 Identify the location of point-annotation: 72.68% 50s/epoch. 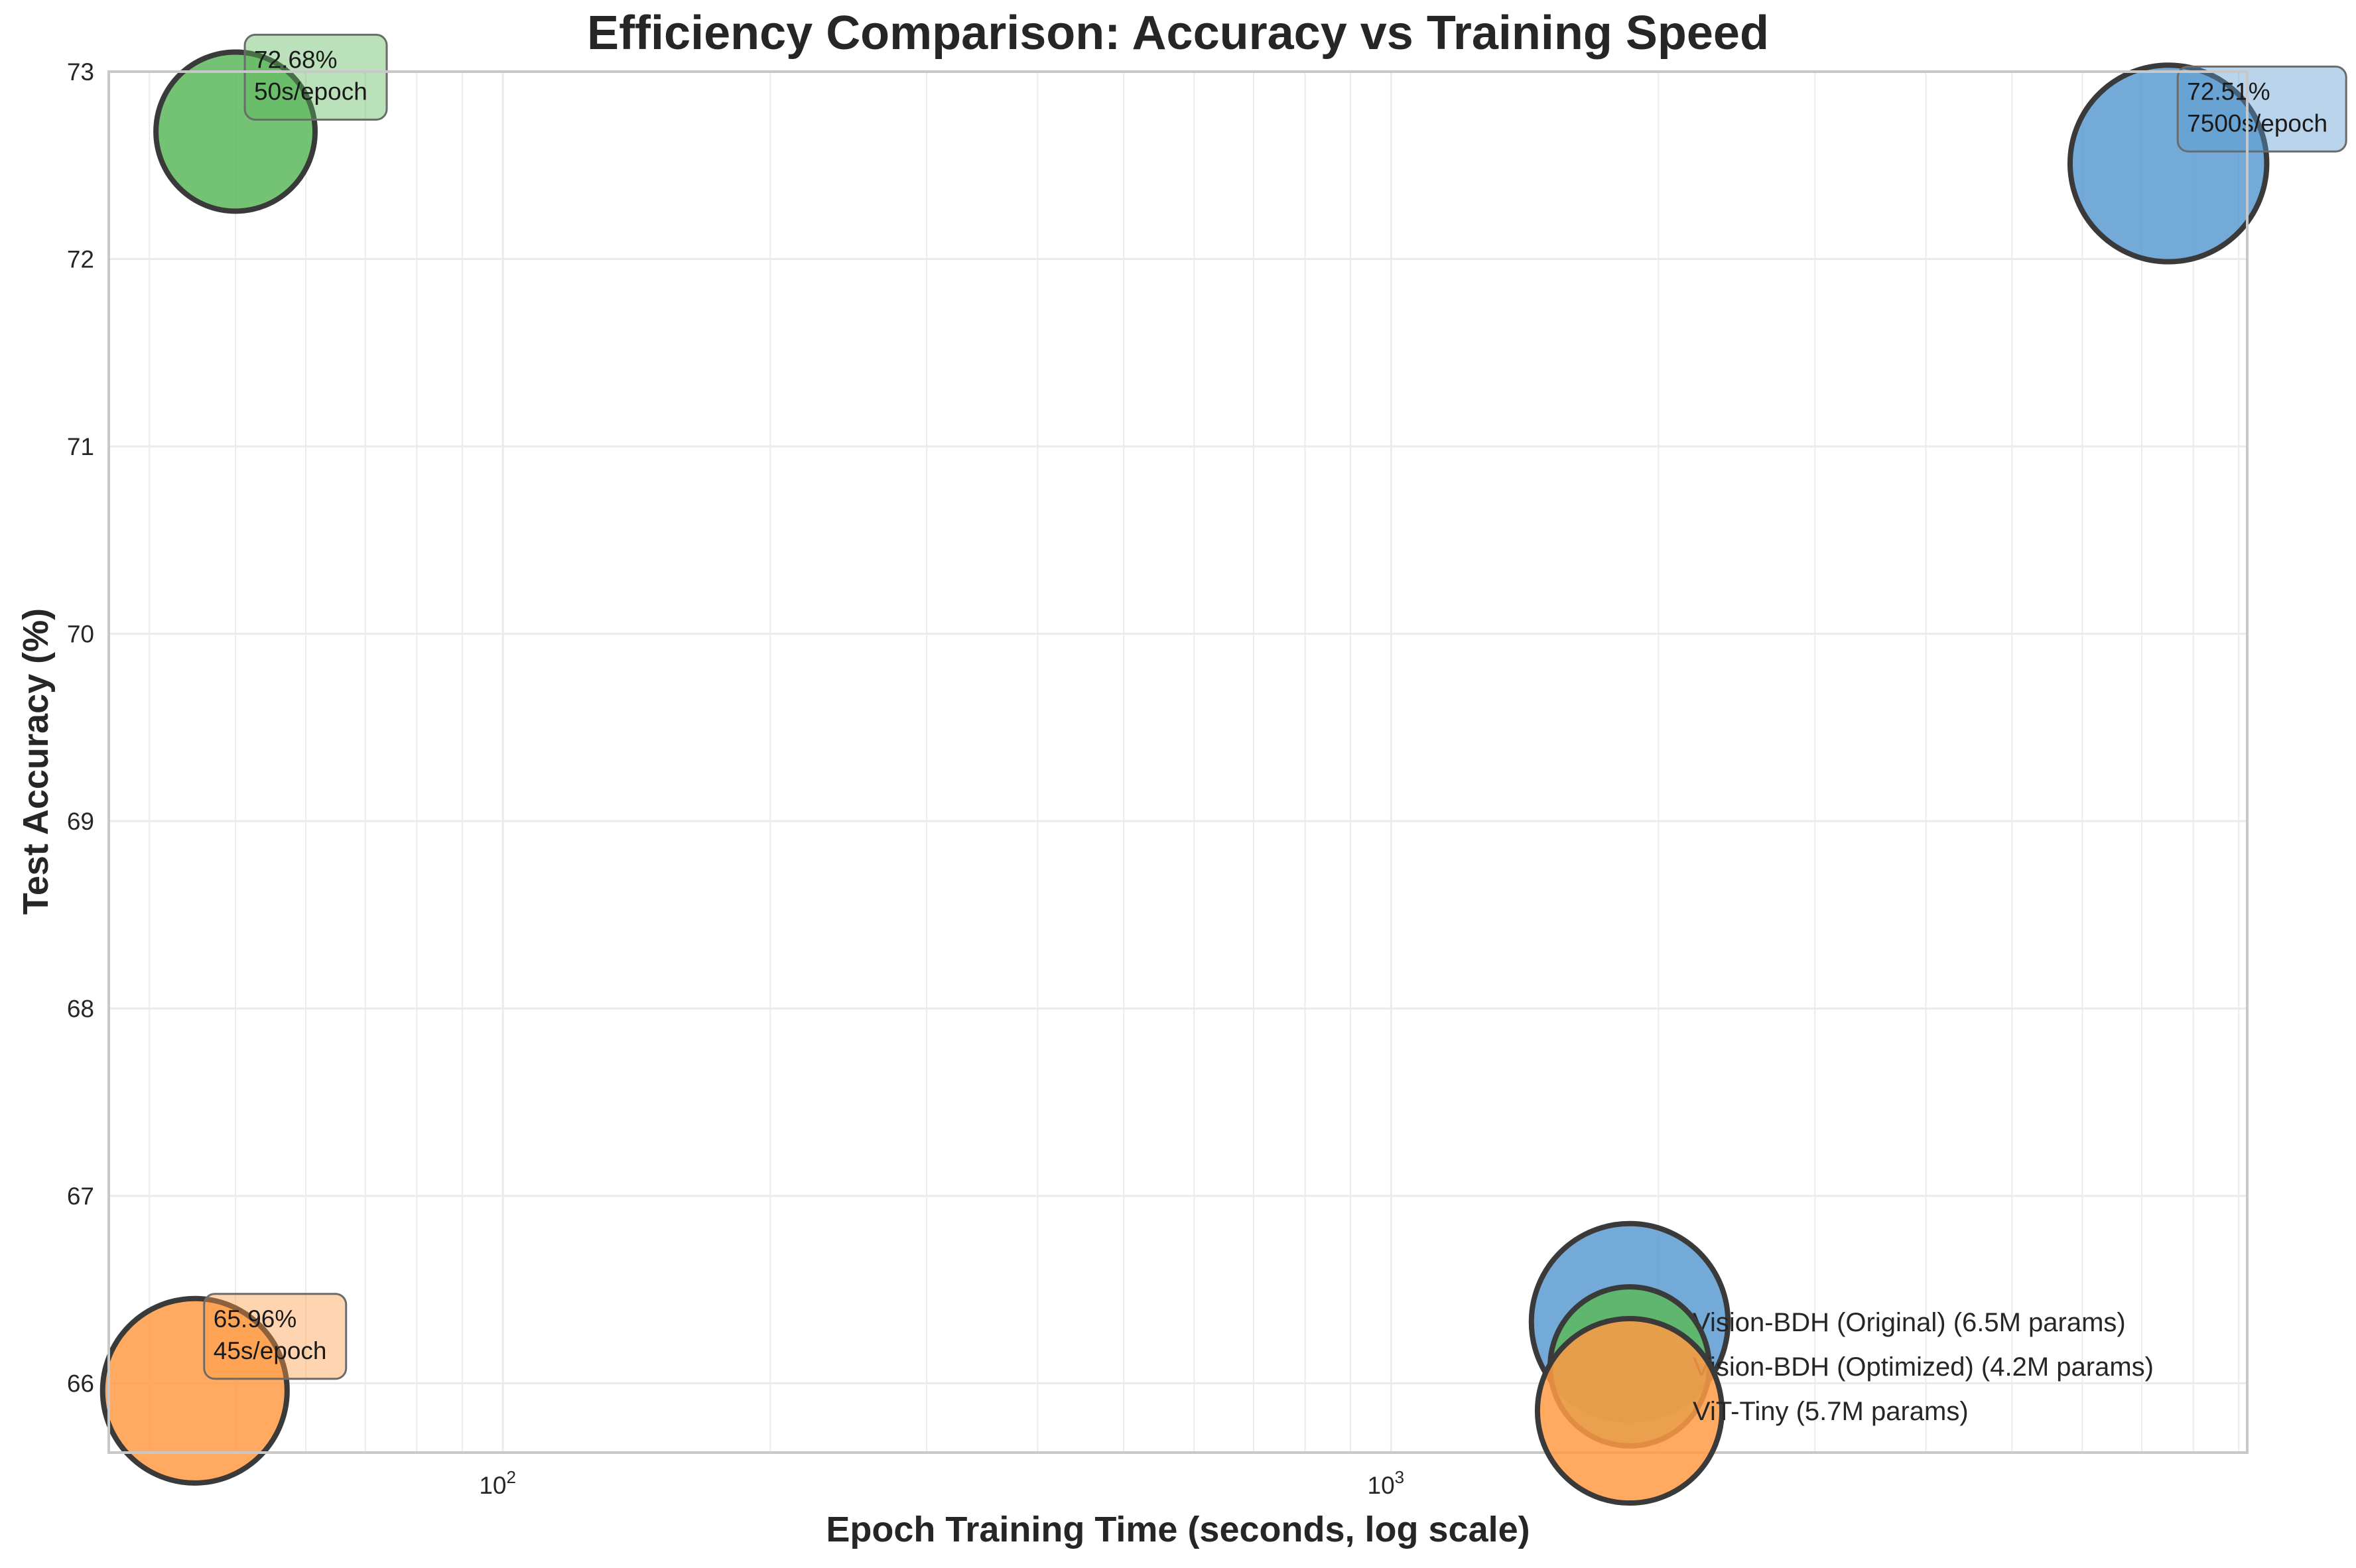
(315, 77).